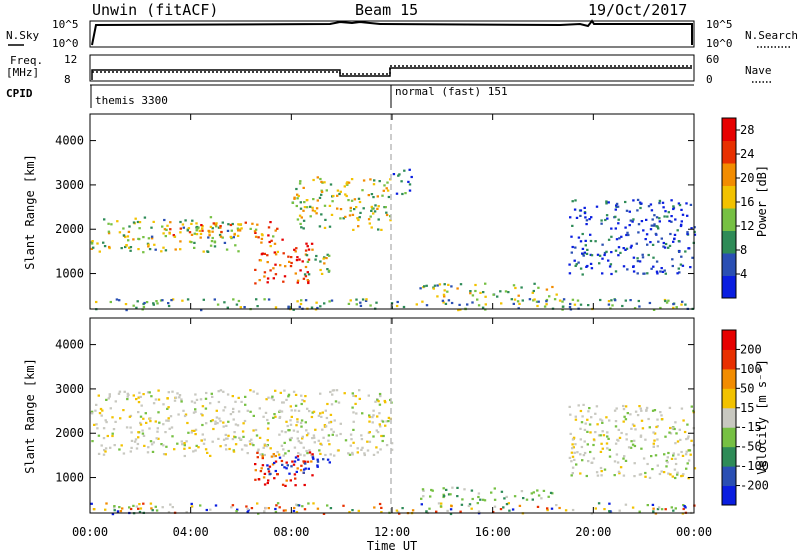 The width and height of the screenshot is (800, 554). What do you see at coordinates (26, 60) in the screenshot?
I see `freq-label-1: Freq.` at bounding box center [26, 60].